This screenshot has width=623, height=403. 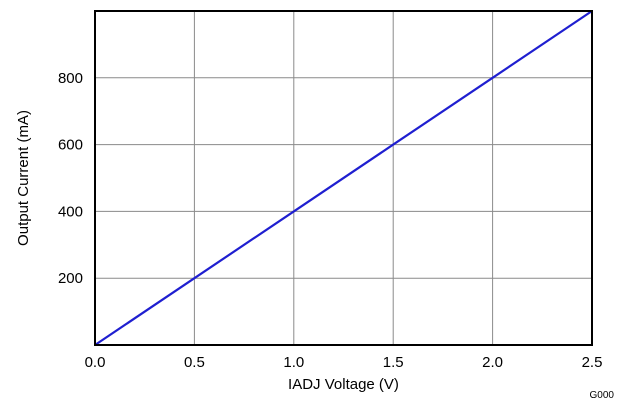 I want to click on x-tick-label: 0.0, so click(x=95, y=362).